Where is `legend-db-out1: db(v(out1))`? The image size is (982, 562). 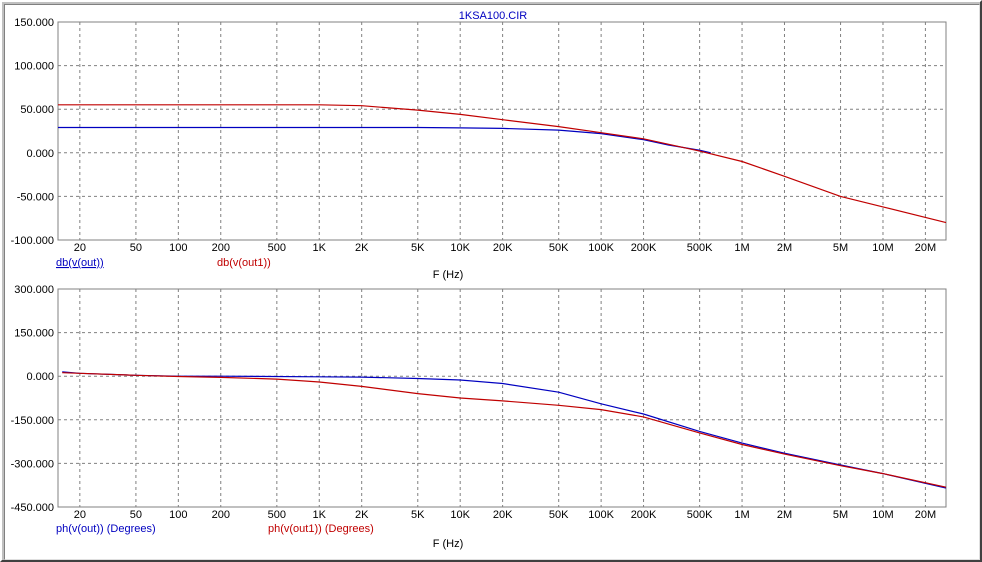
legend-db-out1: db(v(out1)) is located at coordinates (244, 263).